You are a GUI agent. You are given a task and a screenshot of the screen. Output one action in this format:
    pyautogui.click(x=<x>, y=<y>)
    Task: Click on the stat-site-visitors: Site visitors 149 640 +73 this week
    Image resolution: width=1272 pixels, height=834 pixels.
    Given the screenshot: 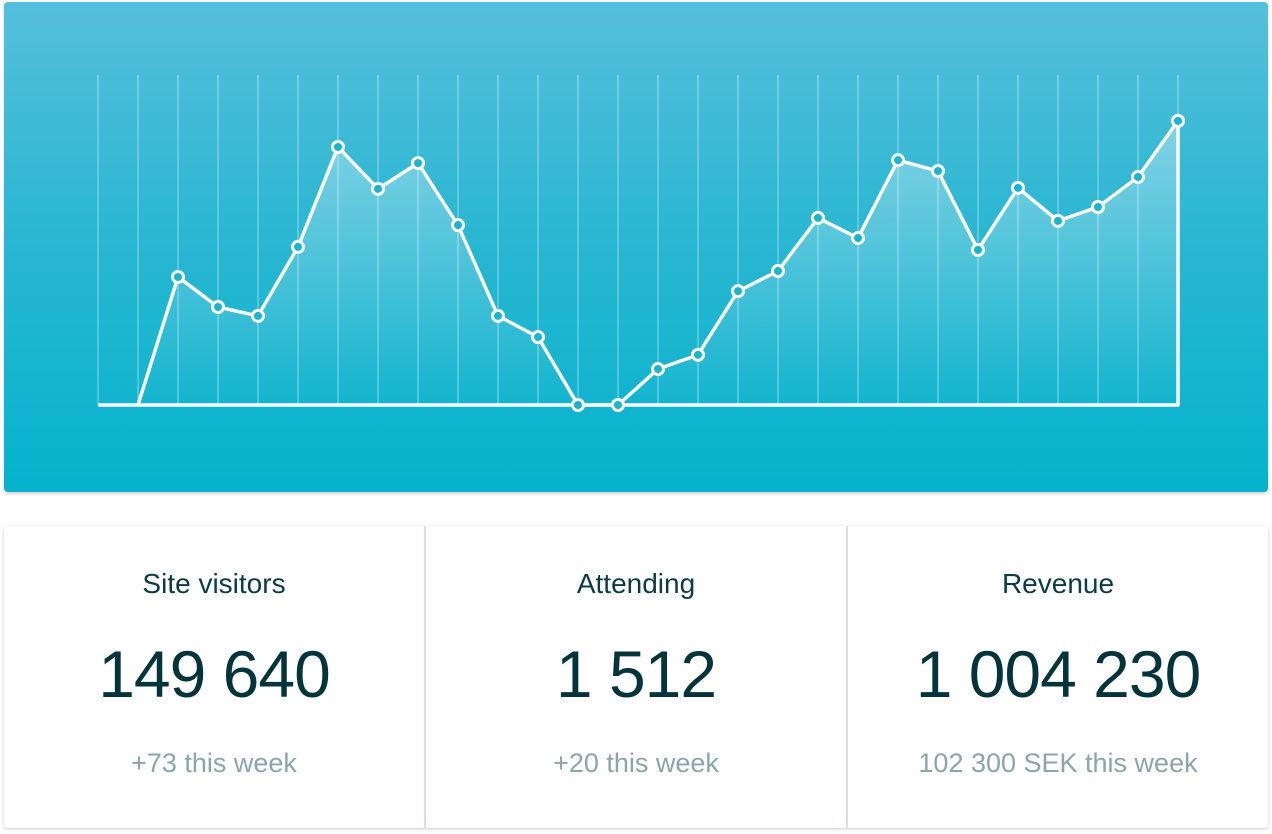 What is the action you would take?
    pyautogui.click(x=215, y=677)
    